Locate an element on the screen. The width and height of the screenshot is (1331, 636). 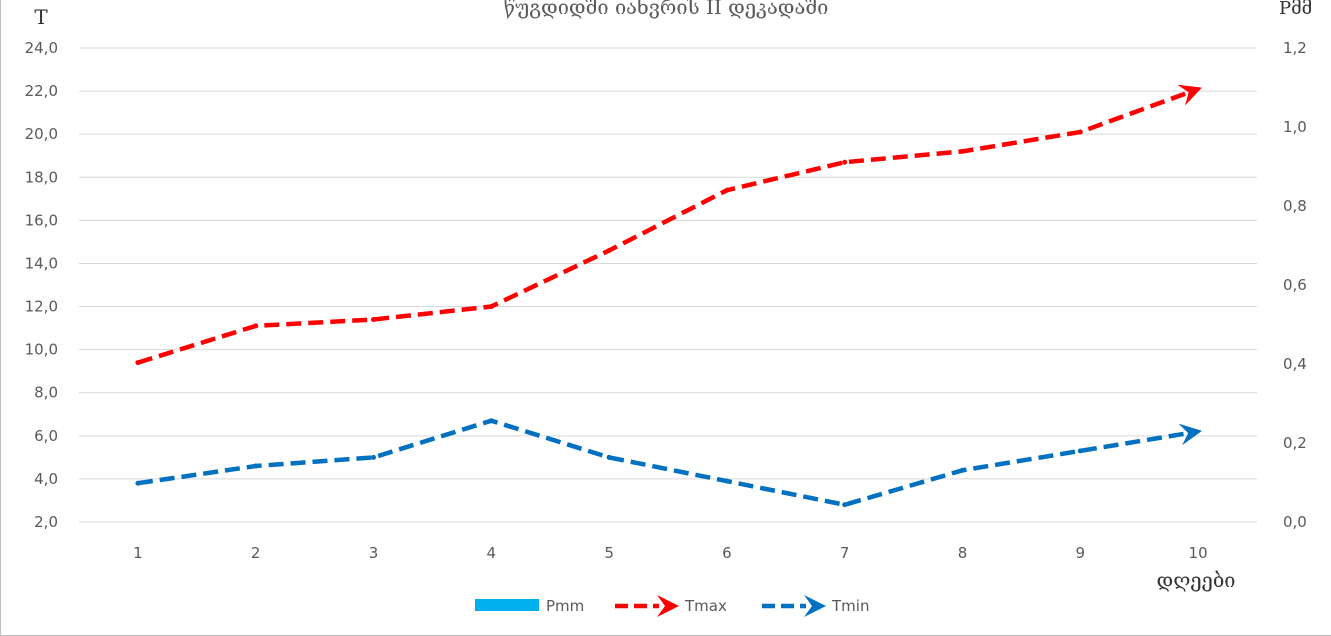
arrowhead-tmin is located at coordinates (1190, 434).